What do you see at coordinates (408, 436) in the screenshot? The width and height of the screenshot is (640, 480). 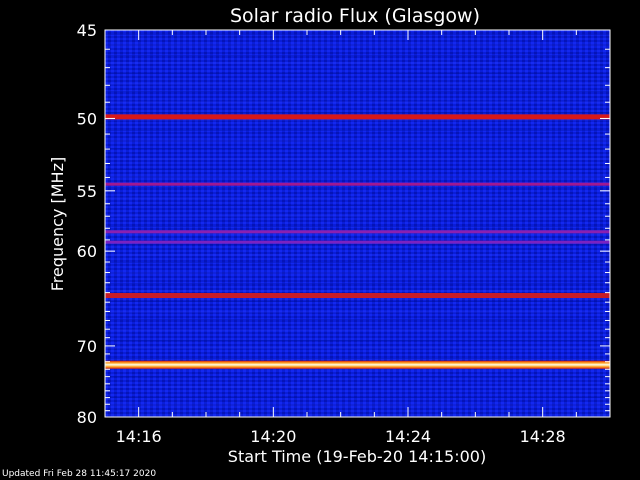 I see `x-tick-label: 14:24` at bounding box center [408, 436].